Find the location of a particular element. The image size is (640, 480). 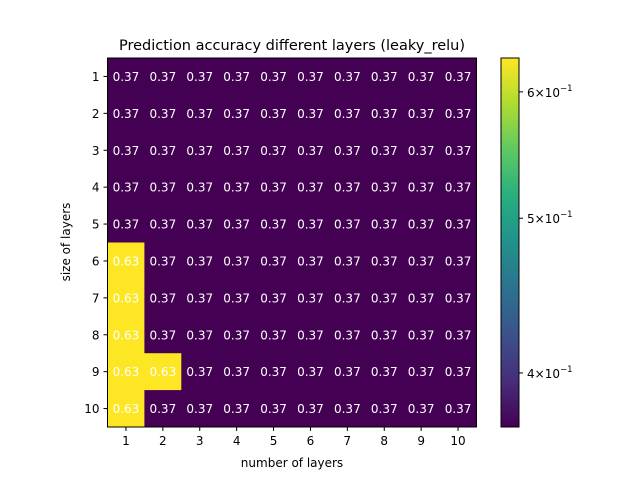

y-tick-label: 10 is located at coordinates (91, 409).